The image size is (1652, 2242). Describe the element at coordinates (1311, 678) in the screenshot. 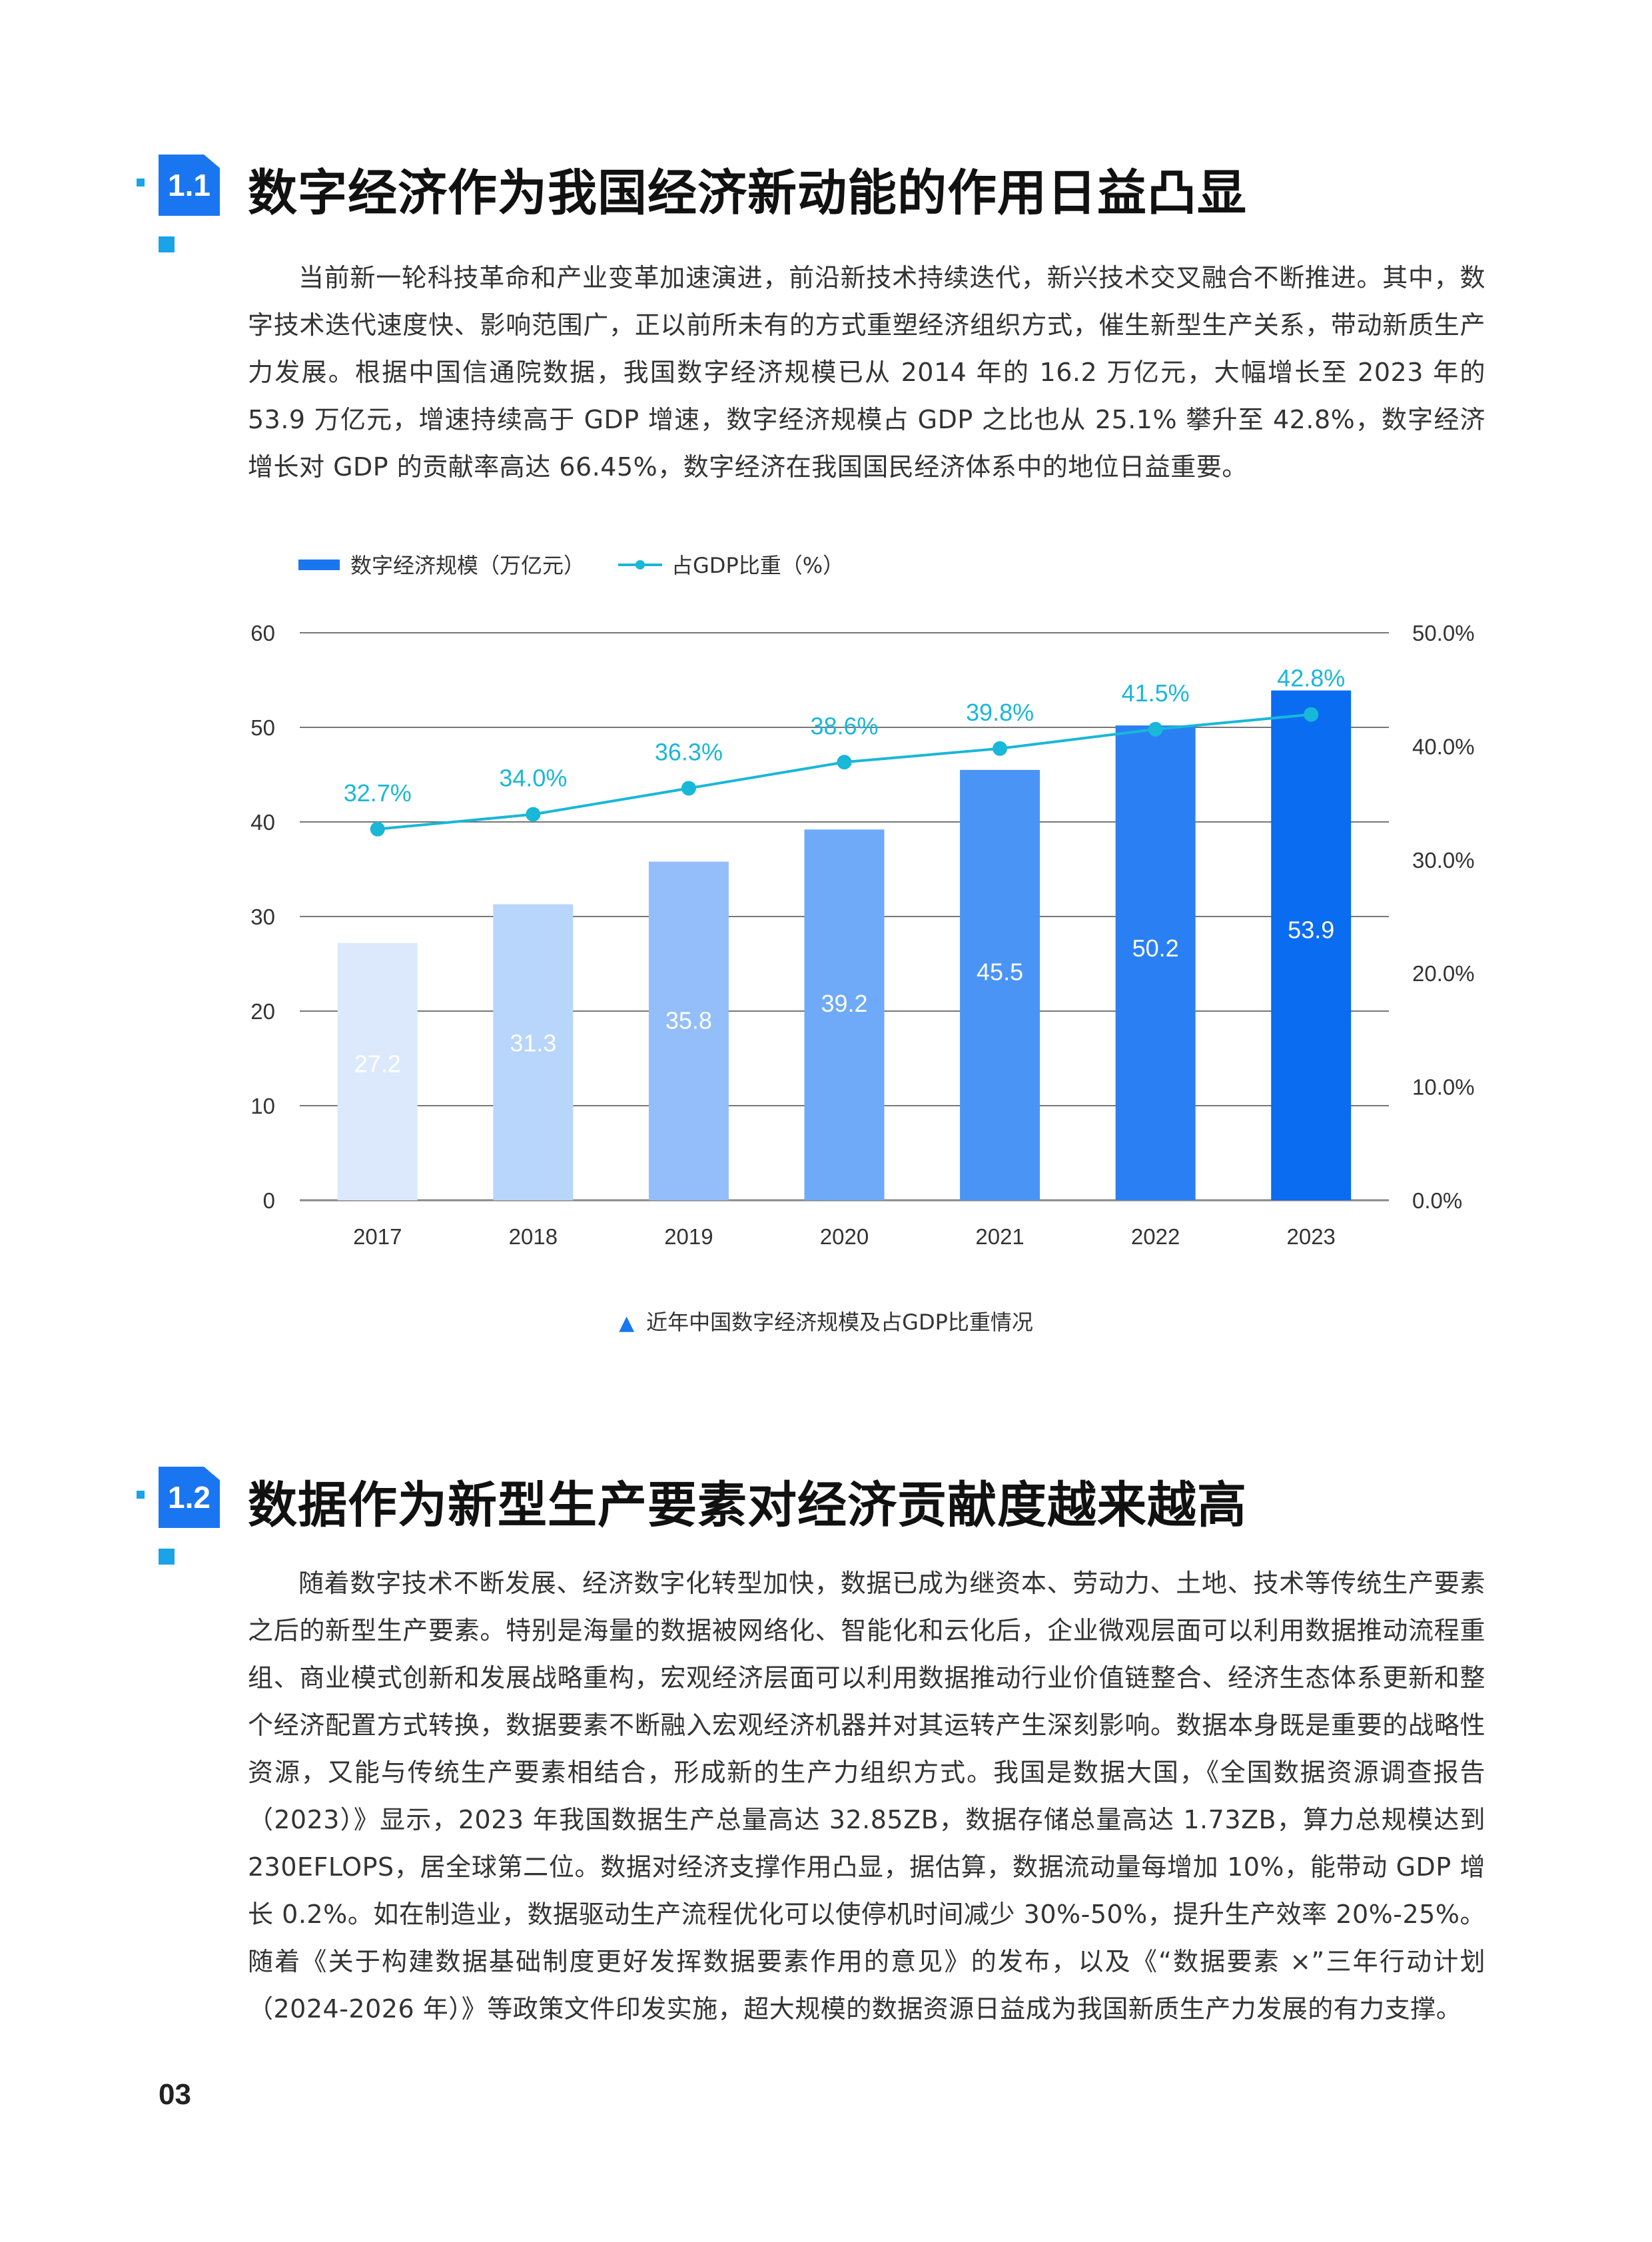

I see `ratio-value-label: 42.8%` at that location.